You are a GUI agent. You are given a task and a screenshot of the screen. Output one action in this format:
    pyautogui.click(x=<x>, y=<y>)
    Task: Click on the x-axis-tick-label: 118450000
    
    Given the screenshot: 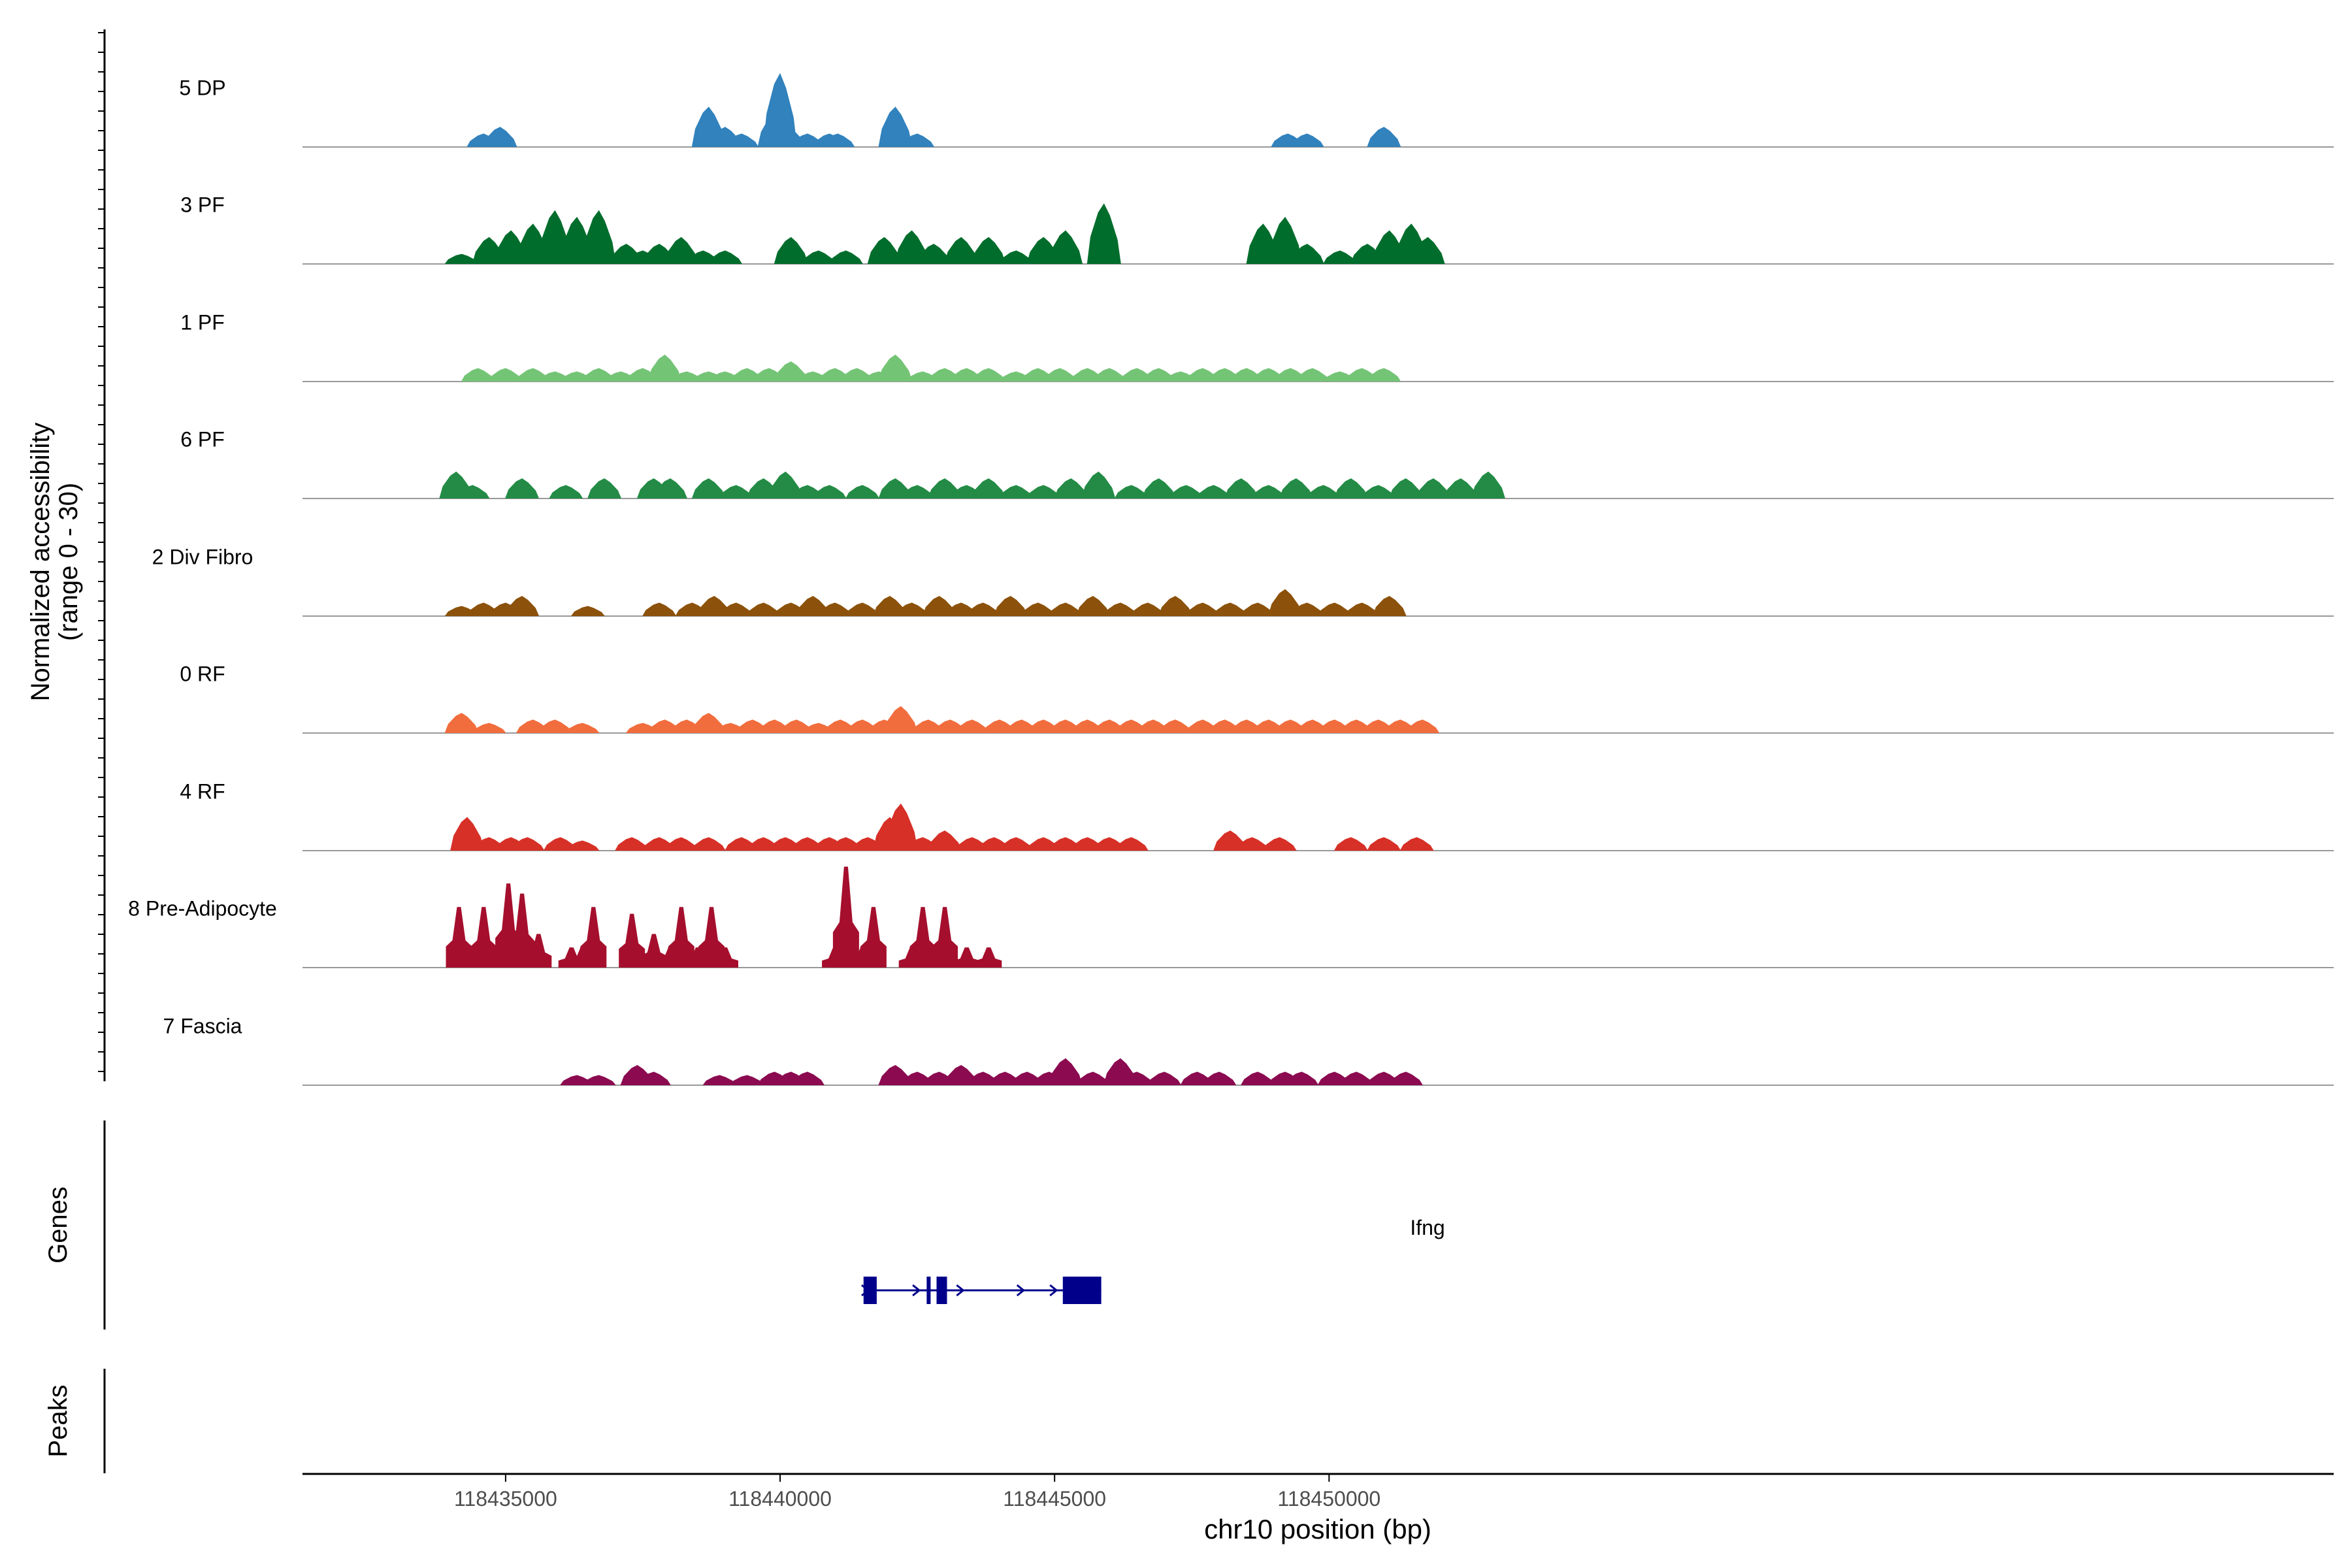 What is the action you would take?
    pyautogui.click(x=1328, y=1499)
    